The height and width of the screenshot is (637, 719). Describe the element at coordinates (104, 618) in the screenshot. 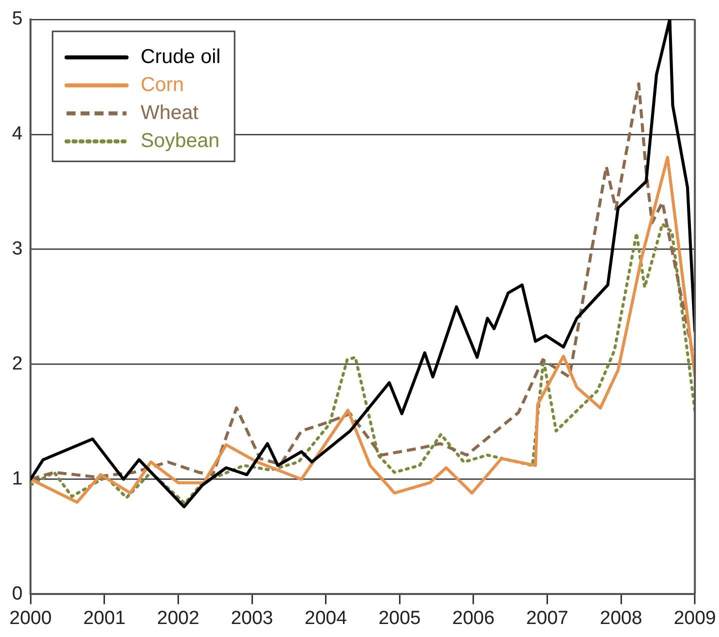

I see `x-tick-label: 2001` at that location.